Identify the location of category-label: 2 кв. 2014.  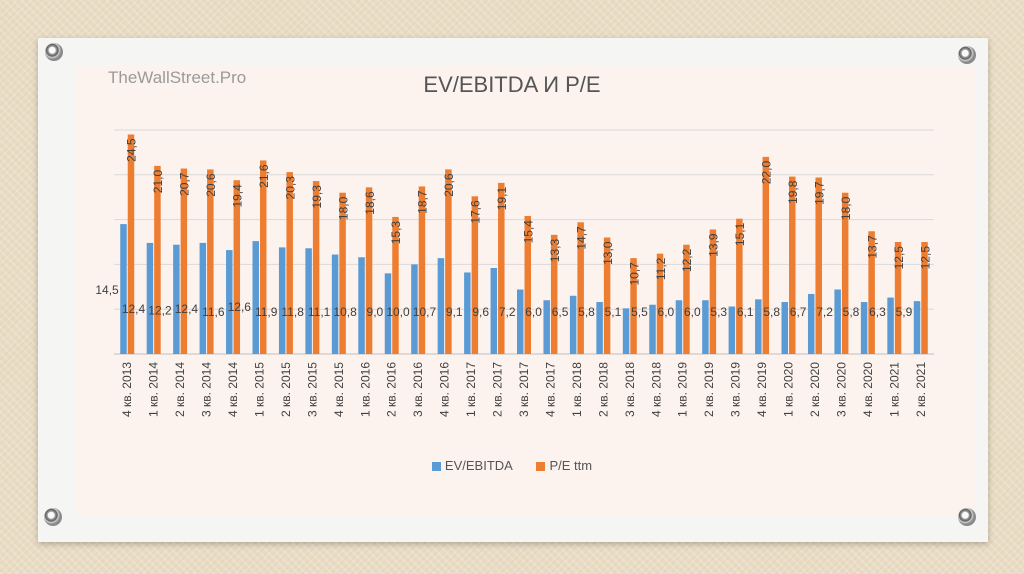
(180, 389).